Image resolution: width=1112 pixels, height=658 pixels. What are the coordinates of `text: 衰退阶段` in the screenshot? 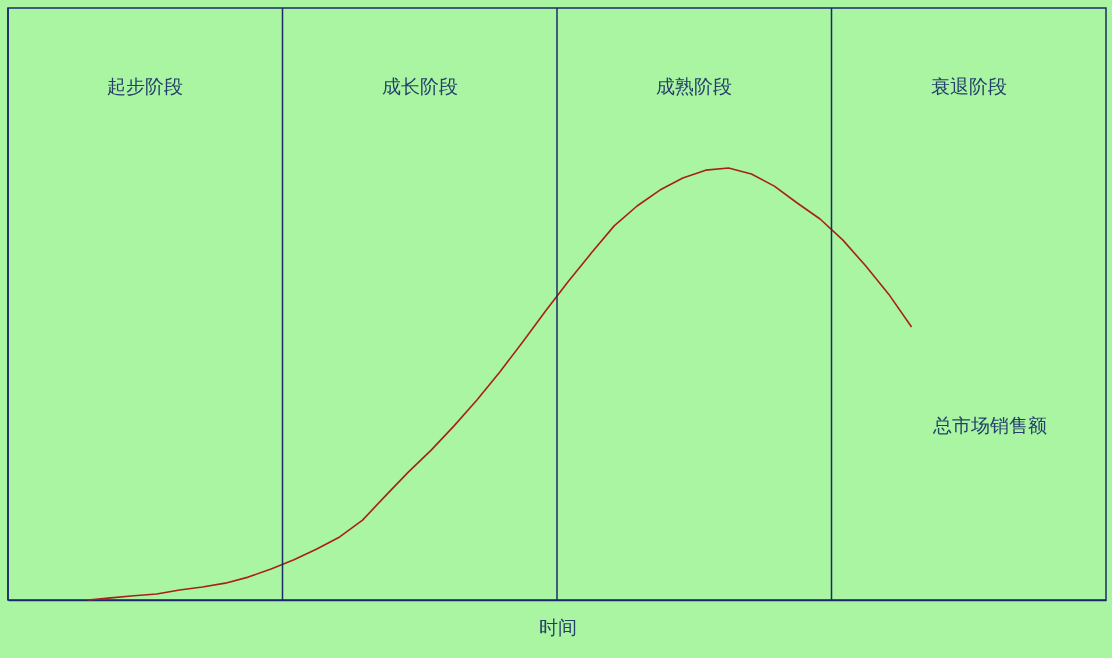 It's located at (968, 86).